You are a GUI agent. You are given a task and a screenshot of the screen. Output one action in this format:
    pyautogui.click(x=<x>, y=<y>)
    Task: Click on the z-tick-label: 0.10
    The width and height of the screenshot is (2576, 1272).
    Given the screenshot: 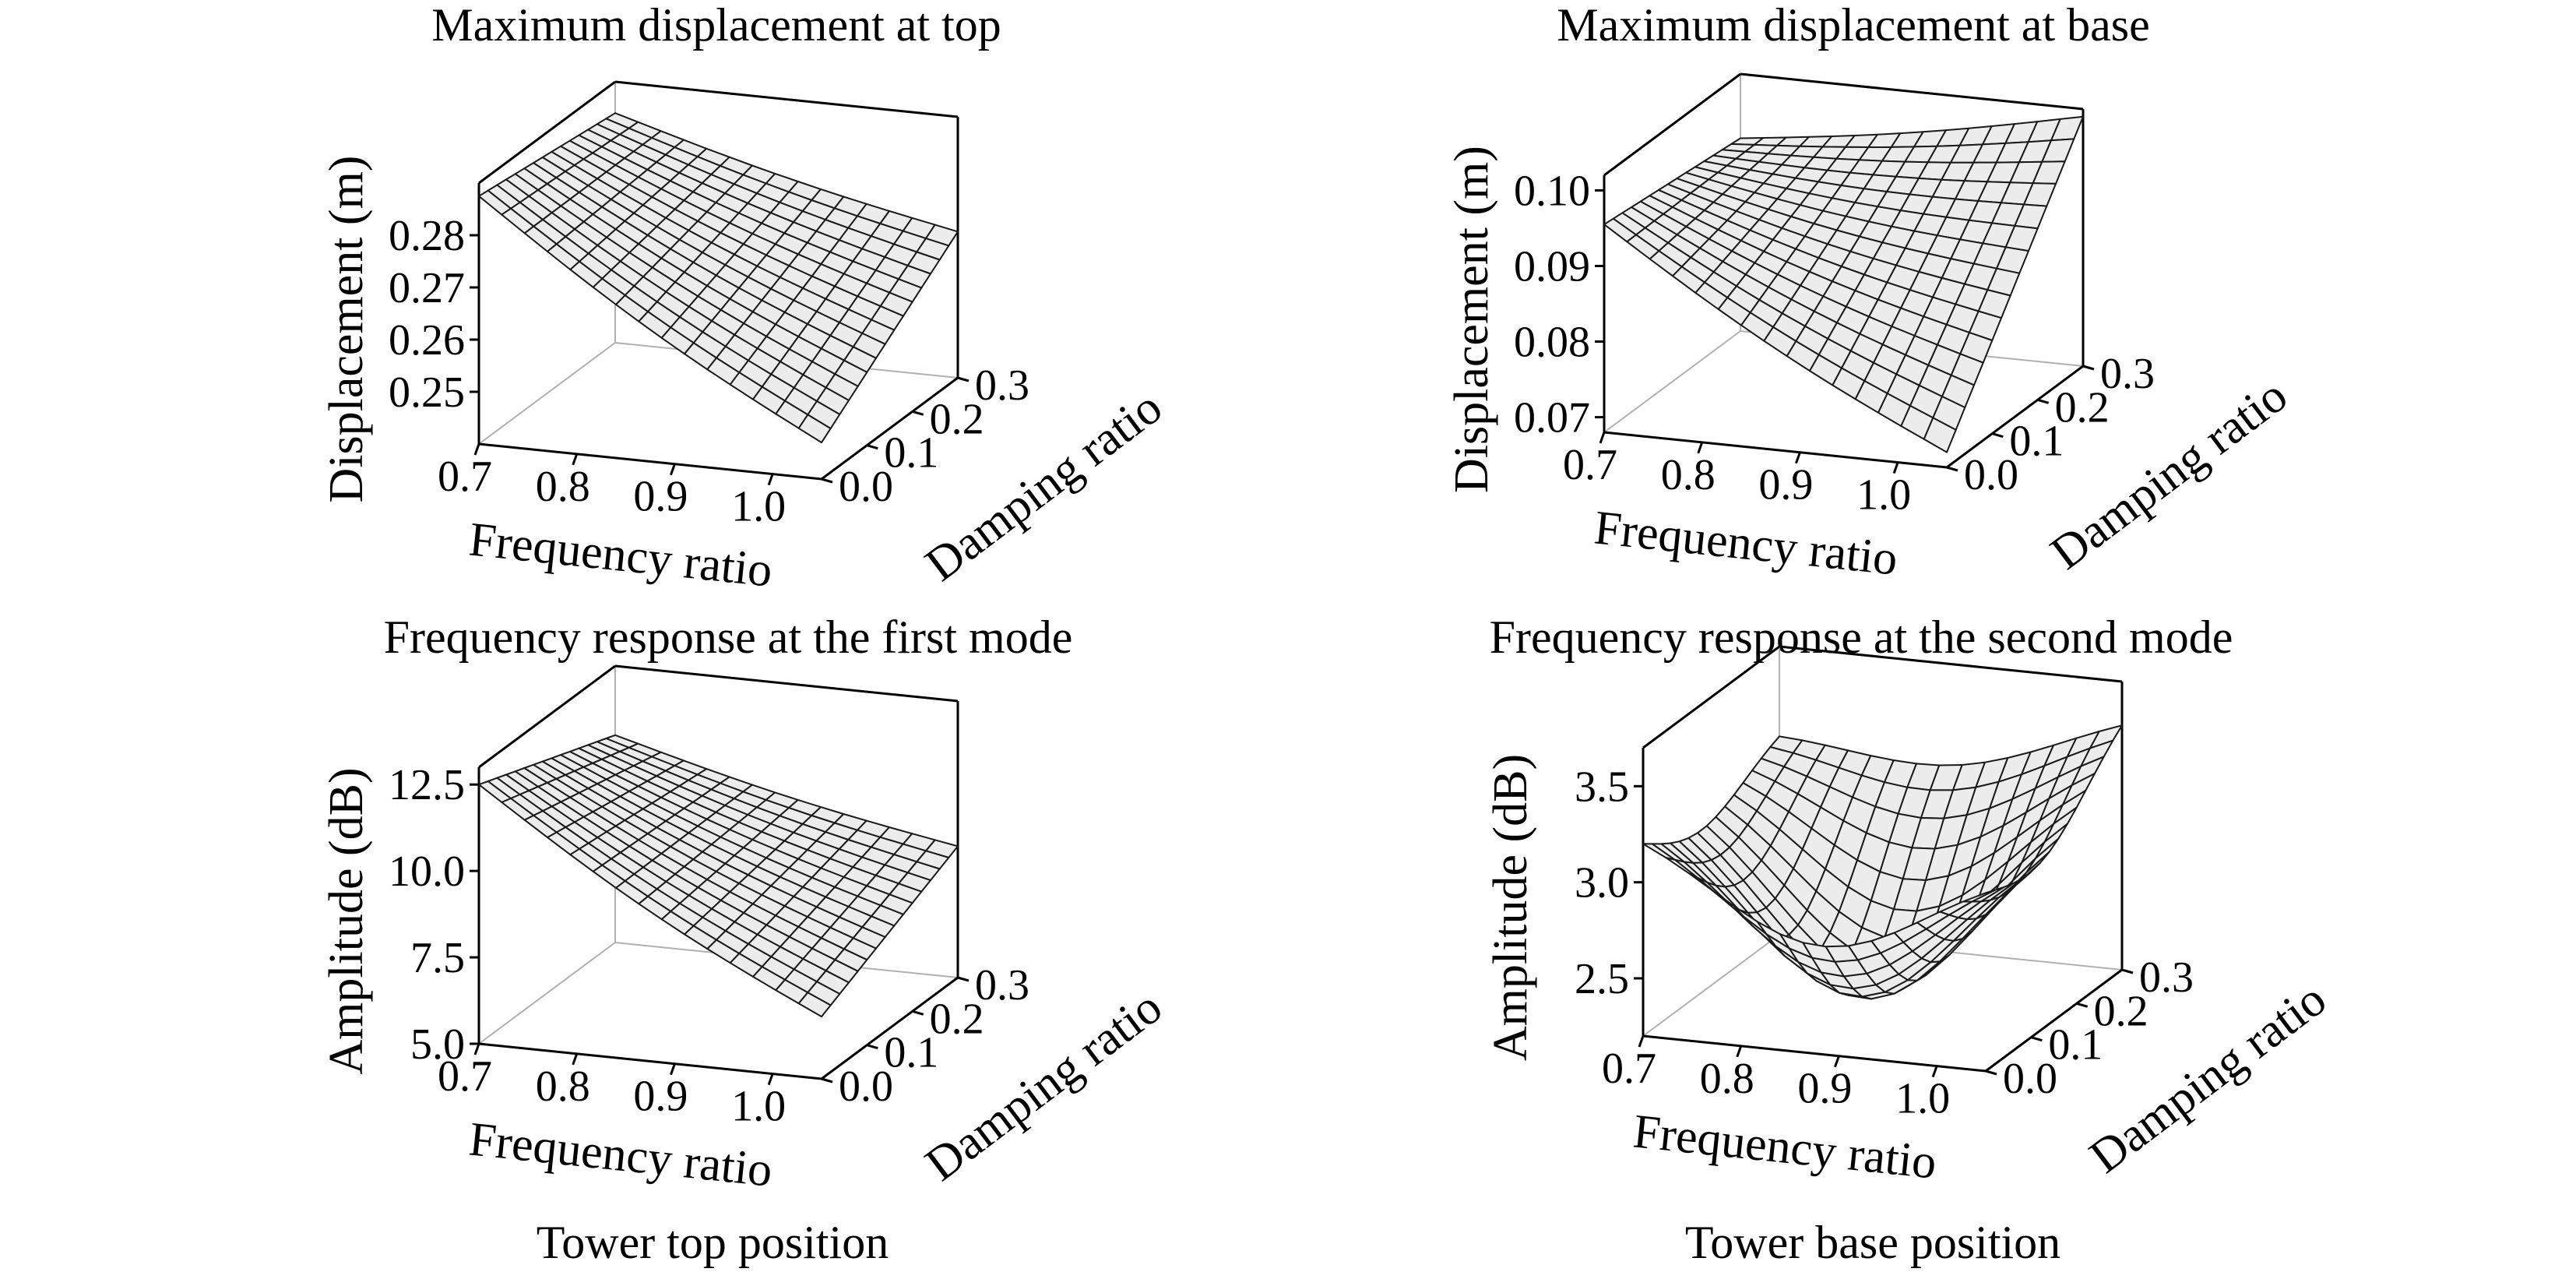 What is the action you would take?
    pyautogui.click(x=1552, y=191)
    